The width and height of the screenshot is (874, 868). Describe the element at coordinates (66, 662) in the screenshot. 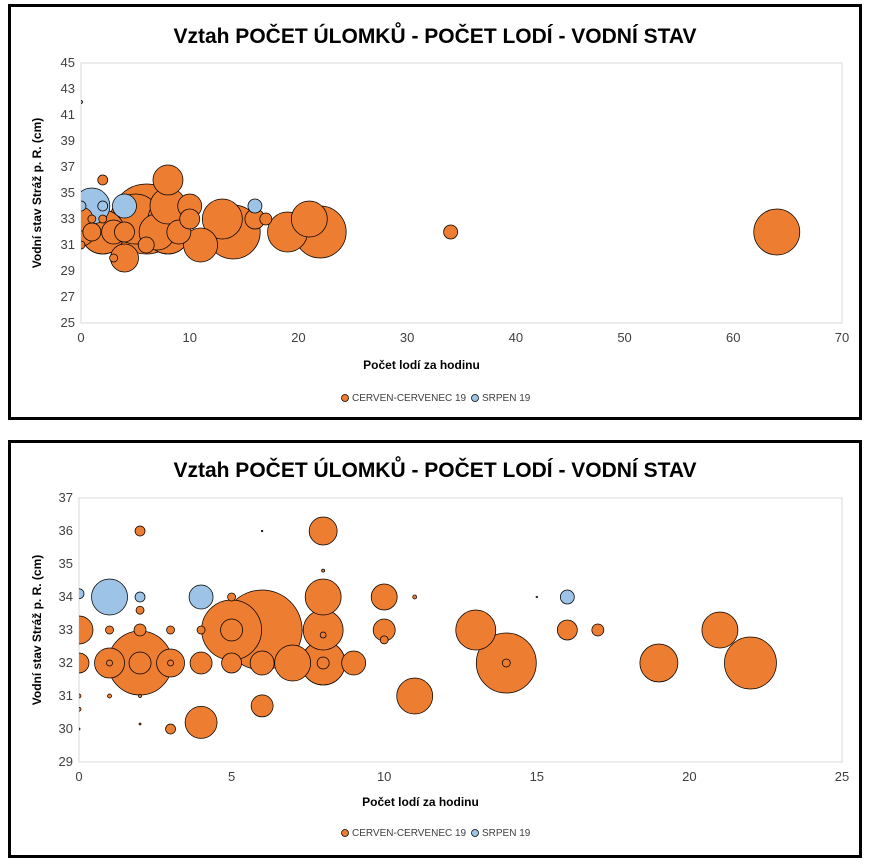

I see `y-tick-label: 32` at that location.